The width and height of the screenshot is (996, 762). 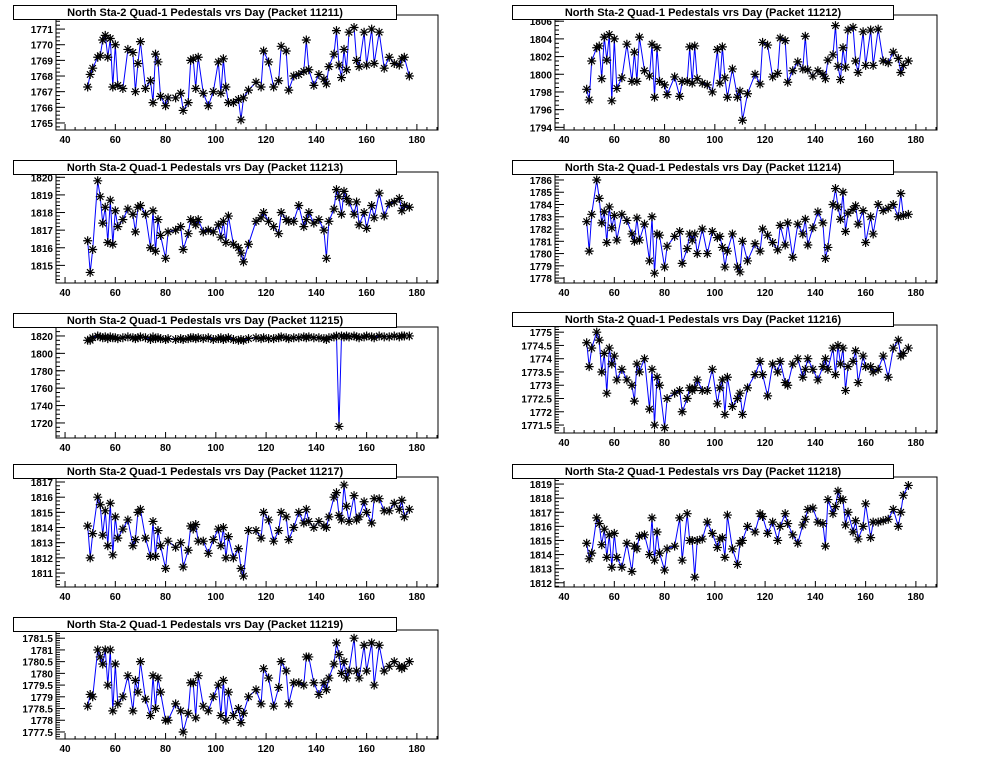 I want to click on y-tick-label: 1819, so click(x=541, y=485).